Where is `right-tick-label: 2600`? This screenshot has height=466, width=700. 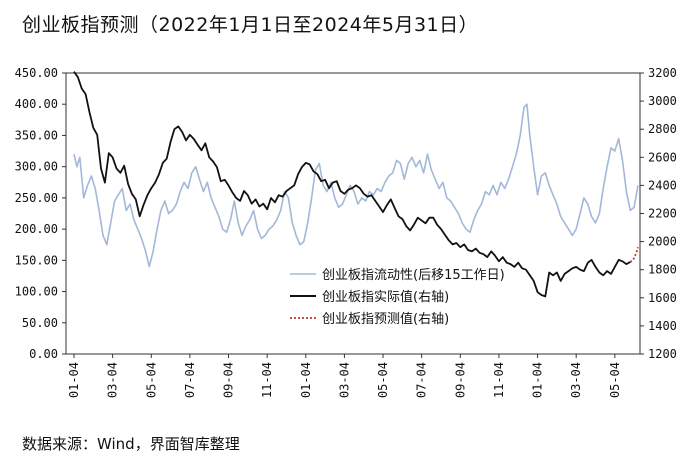 right-tick-label: 2600 is located at coordinates (662, 157).